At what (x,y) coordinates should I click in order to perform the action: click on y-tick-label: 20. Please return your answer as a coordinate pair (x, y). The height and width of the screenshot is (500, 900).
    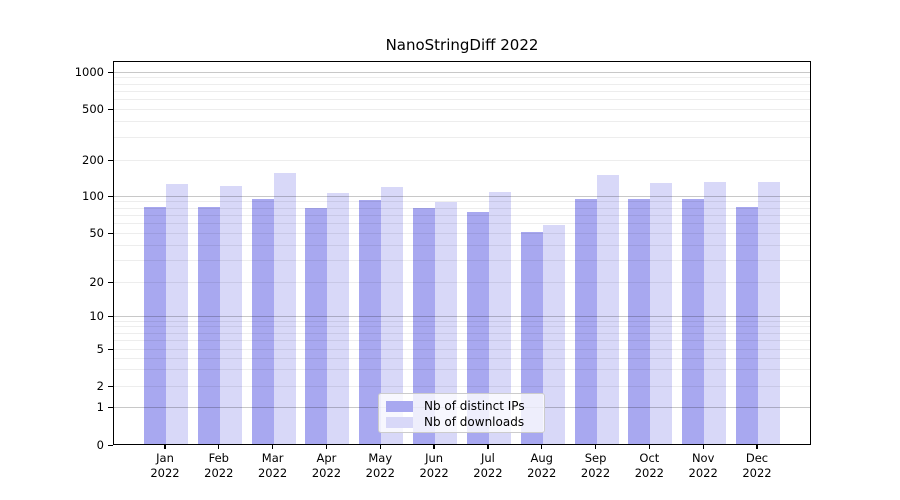
    Looking at the image, I should click on (96, 282).